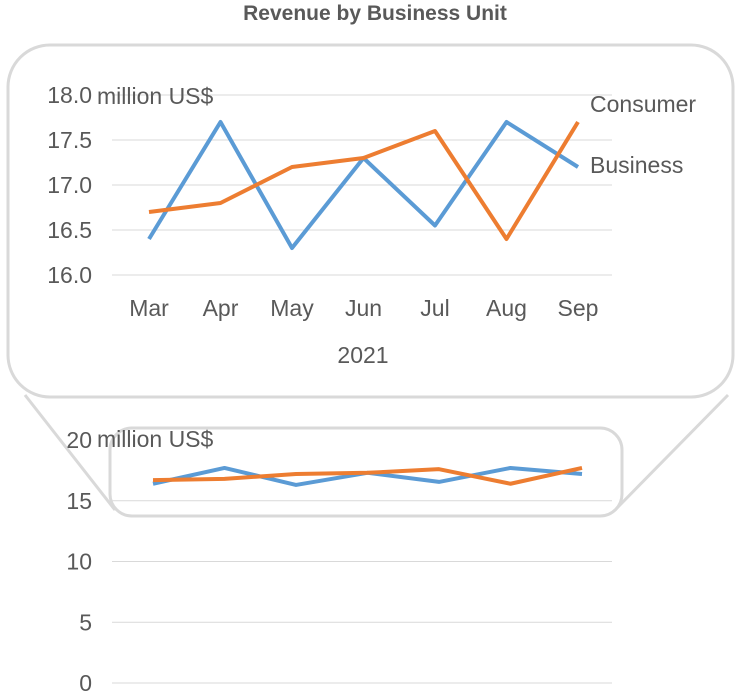 The height and width of the screenshot is (696, 750). I want to click on overview-y-unit-label: million US$, so click(155, 439).